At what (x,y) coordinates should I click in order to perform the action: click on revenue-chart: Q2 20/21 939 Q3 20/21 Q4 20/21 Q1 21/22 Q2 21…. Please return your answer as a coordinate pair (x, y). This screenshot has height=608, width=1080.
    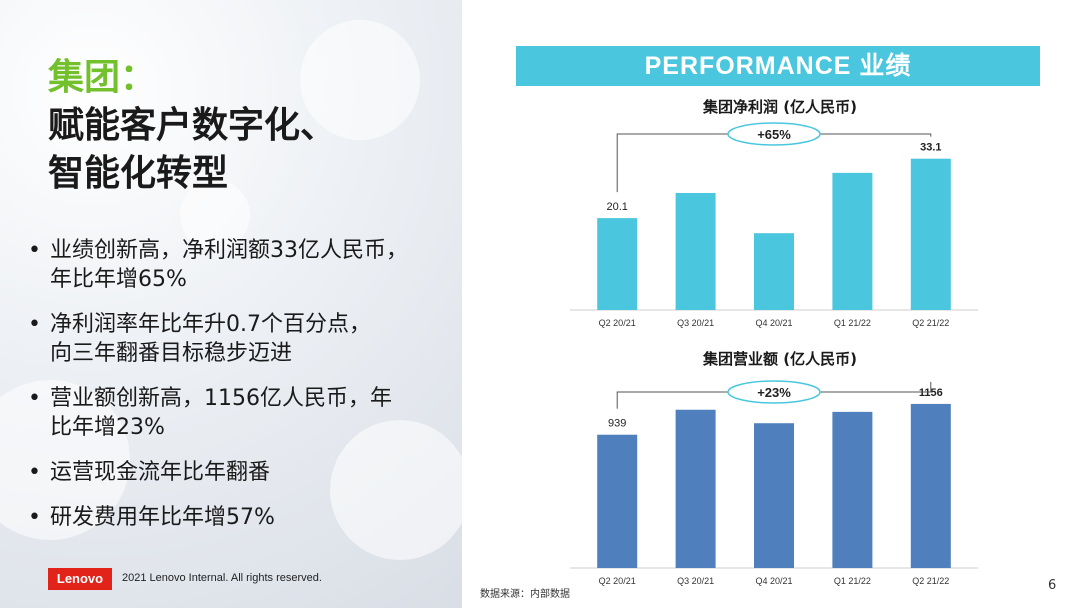
    Looking at the image, I should click on (774, 483).